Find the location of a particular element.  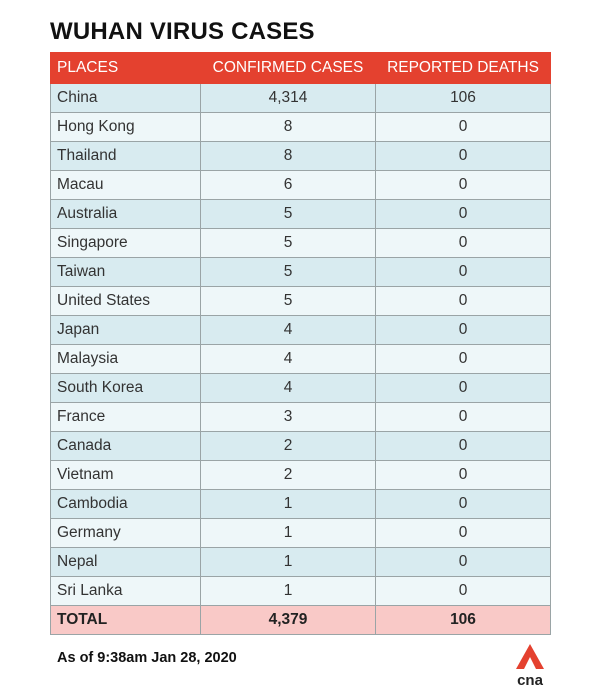

cell-place: Vietnam is located at coordinates (125, 475).